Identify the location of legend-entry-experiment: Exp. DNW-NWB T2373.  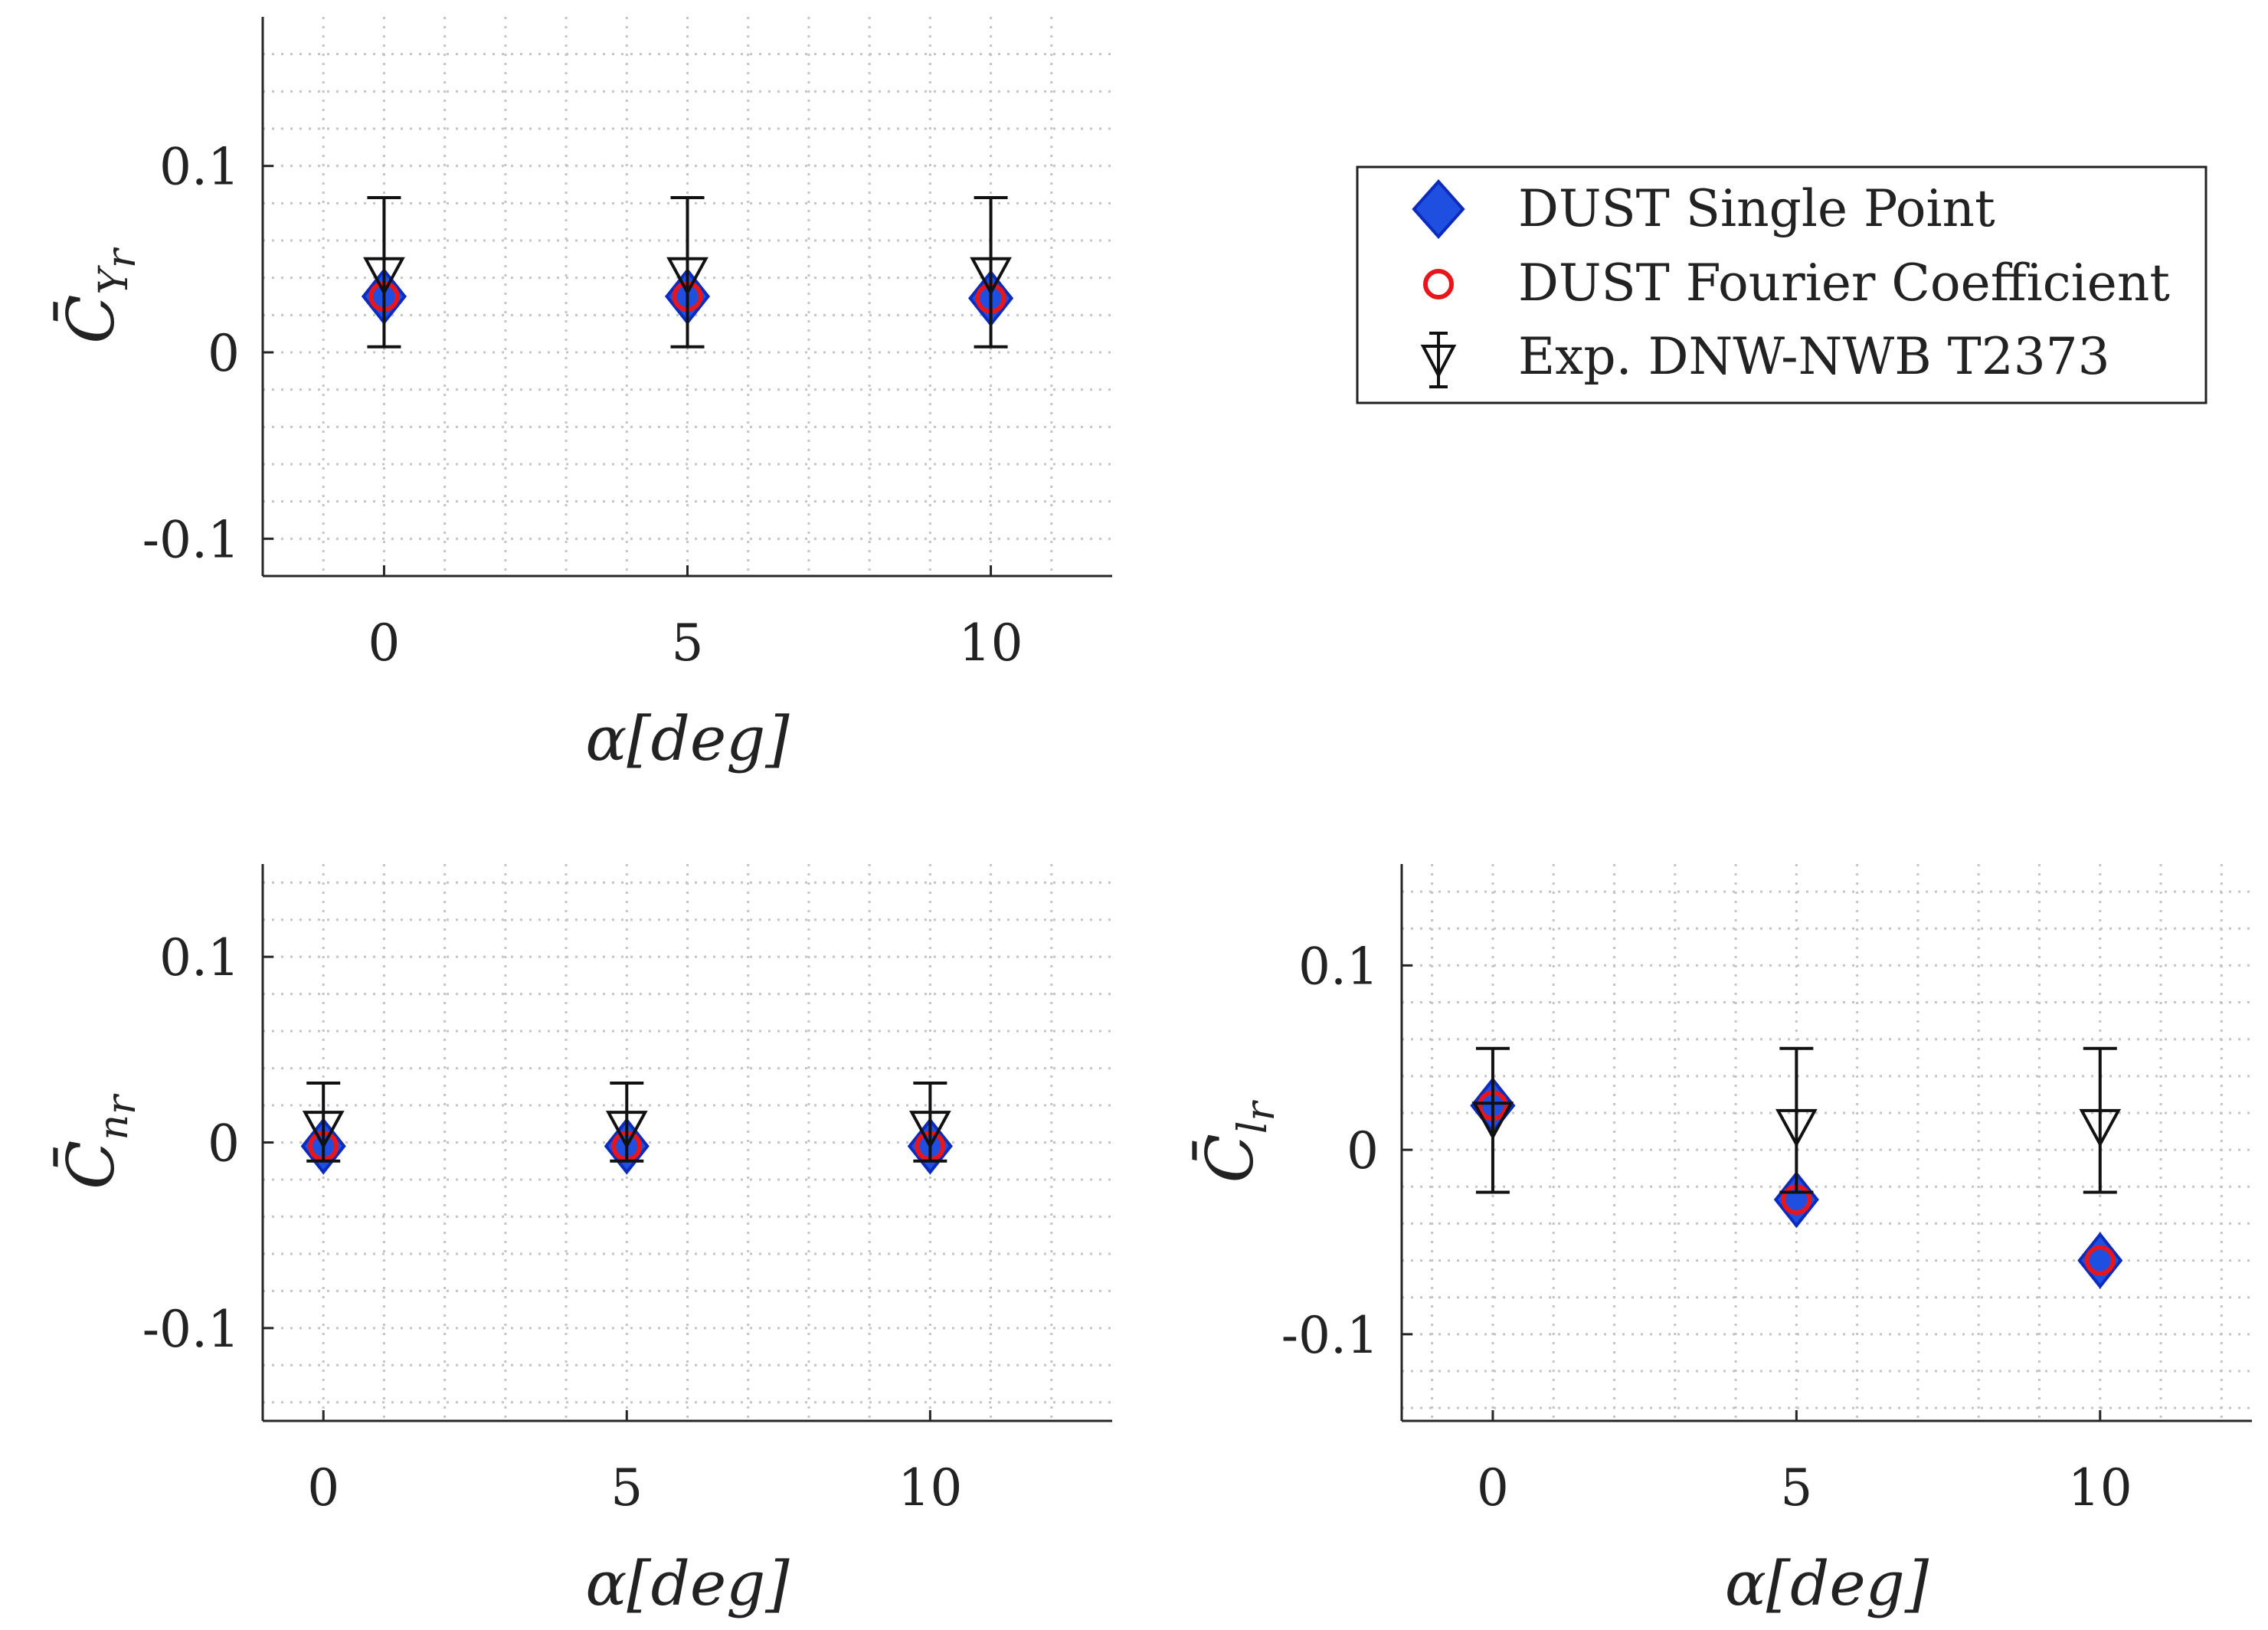
(1765, 357).